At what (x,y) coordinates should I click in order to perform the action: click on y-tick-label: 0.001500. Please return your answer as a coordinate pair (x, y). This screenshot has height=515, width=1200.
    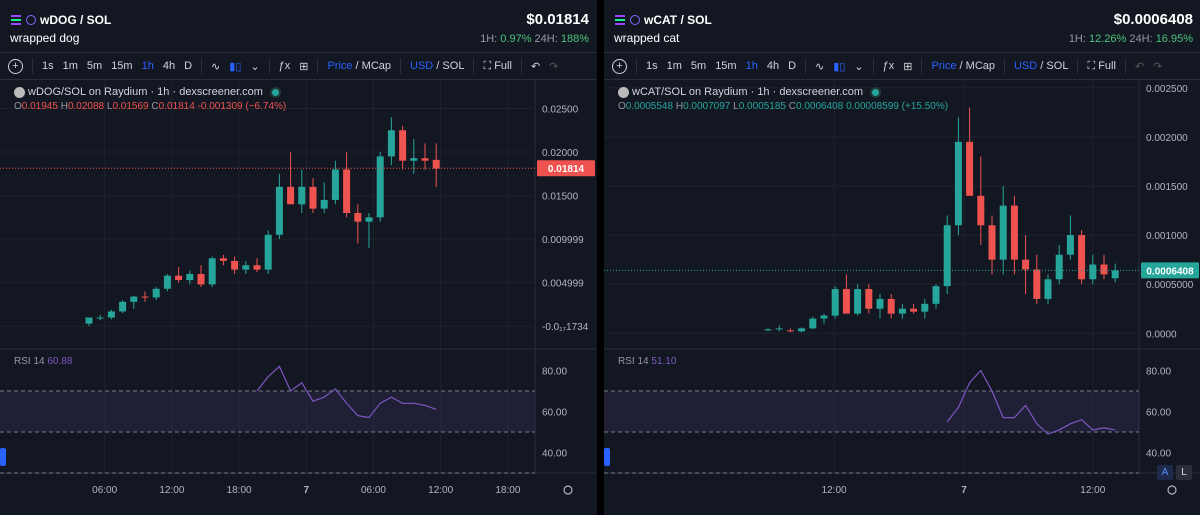
    Looking at the image, I should click on (1167, 187).